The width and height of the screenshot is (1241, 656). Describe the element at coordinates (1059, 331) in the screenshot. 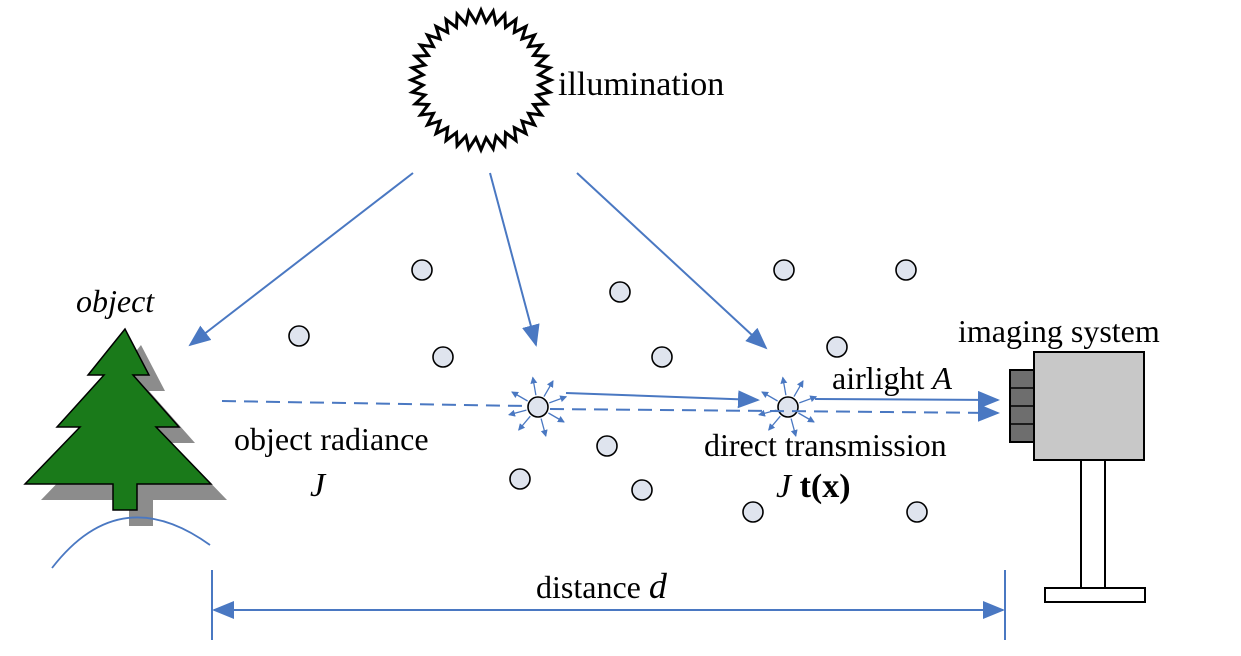

I see `imaging-system-label: imaging system` at that location.